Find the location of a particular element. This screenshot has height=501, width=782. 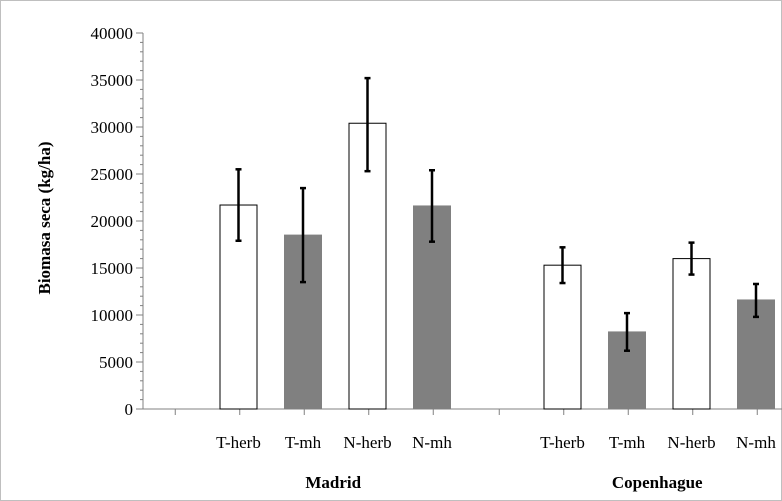

y-tick-label: 35000 is located at coordinates (112, 80).